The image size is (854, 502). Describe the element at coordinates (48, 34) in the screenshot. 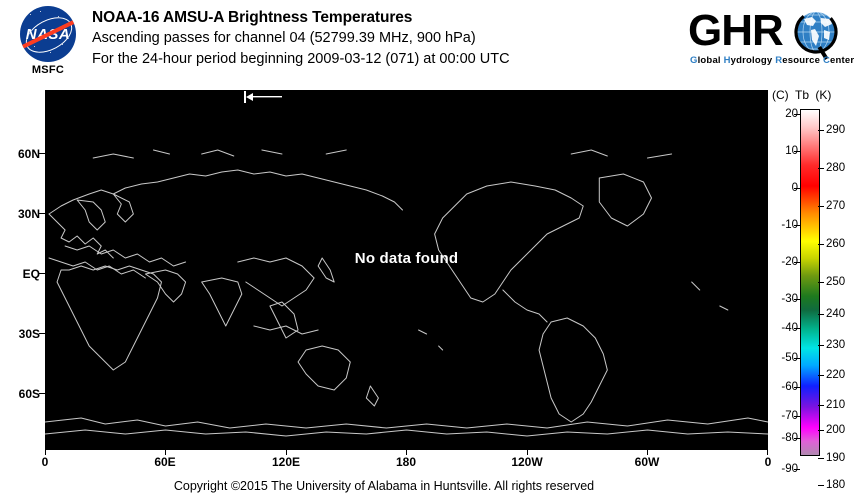

I see `nasa-meatball-icon: NASA` at that location.